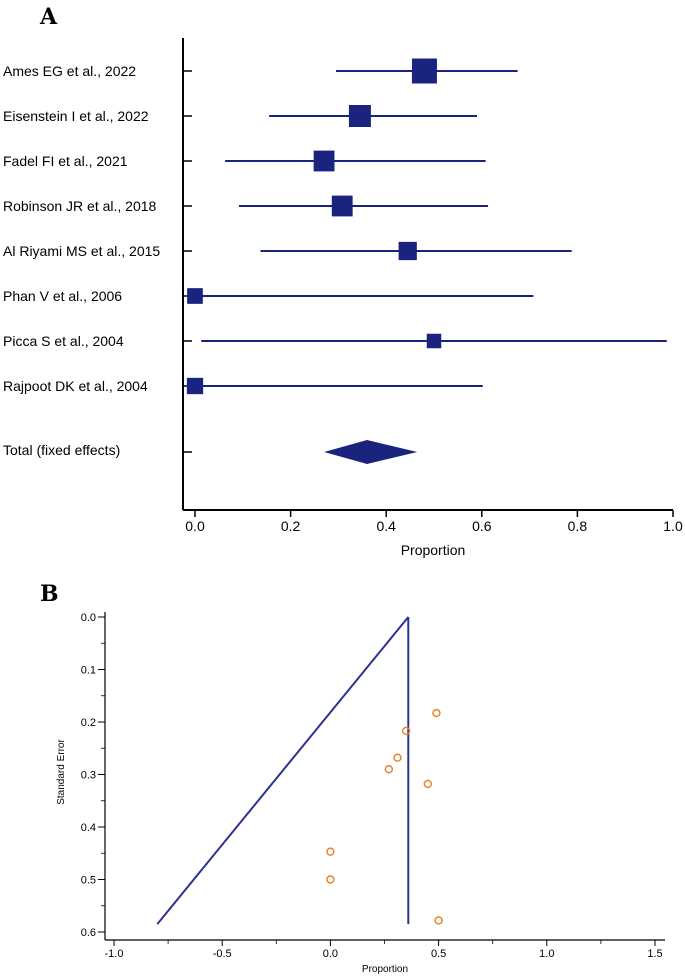 The width and height of the screenshot is (685, 977). What do you see at coordinates (61, 772) in the screenshot?
I see `funnel-y-axis-title: Standard Error` at bounding box center [61, 772].